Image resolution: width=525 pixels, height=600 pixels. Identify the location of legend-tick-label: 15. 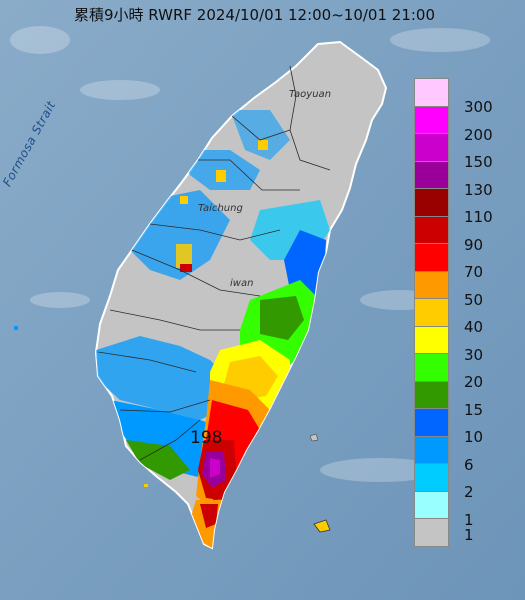
(474, 409).